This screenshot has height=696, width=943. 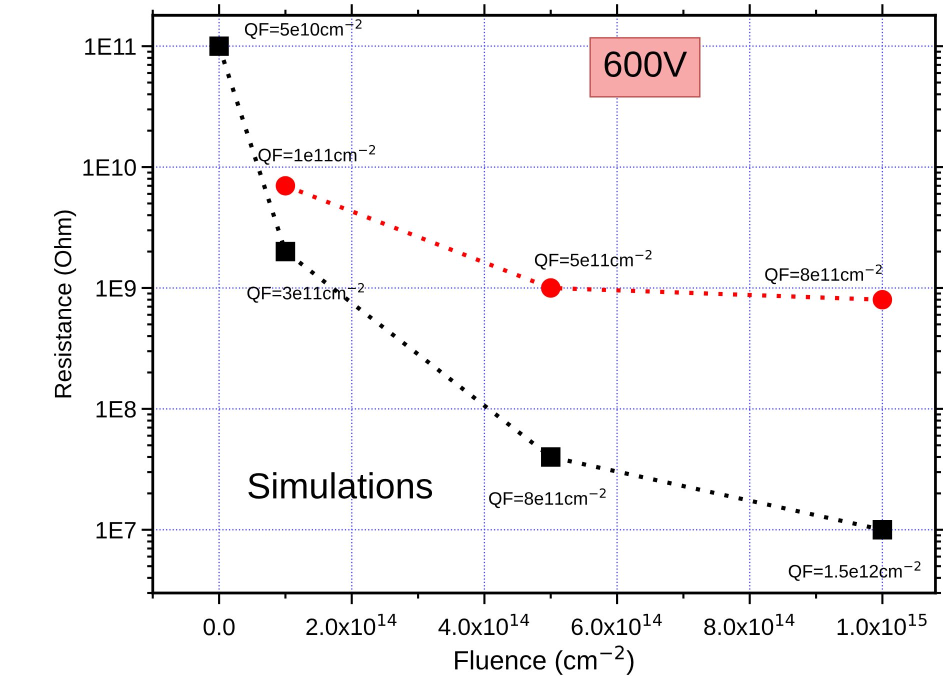 I want to click on y-tick-label: 1E9, so click(x=116, y=288).